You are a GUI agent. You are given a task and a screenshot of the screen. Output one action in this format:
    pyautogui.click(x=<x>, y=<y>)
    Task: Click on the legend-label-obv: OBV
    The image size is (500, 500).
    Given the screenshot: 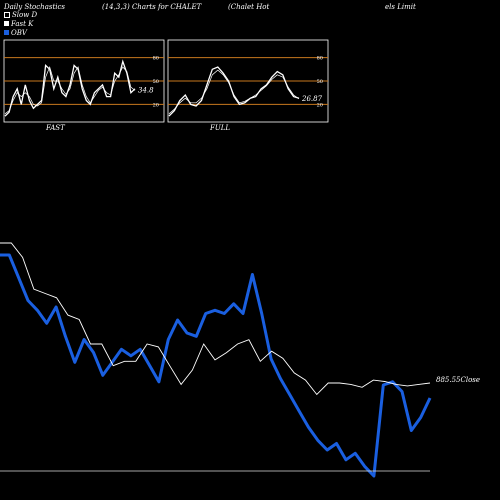 What is the action you would take?
    pyautogui.click(x=19, y=32)
    